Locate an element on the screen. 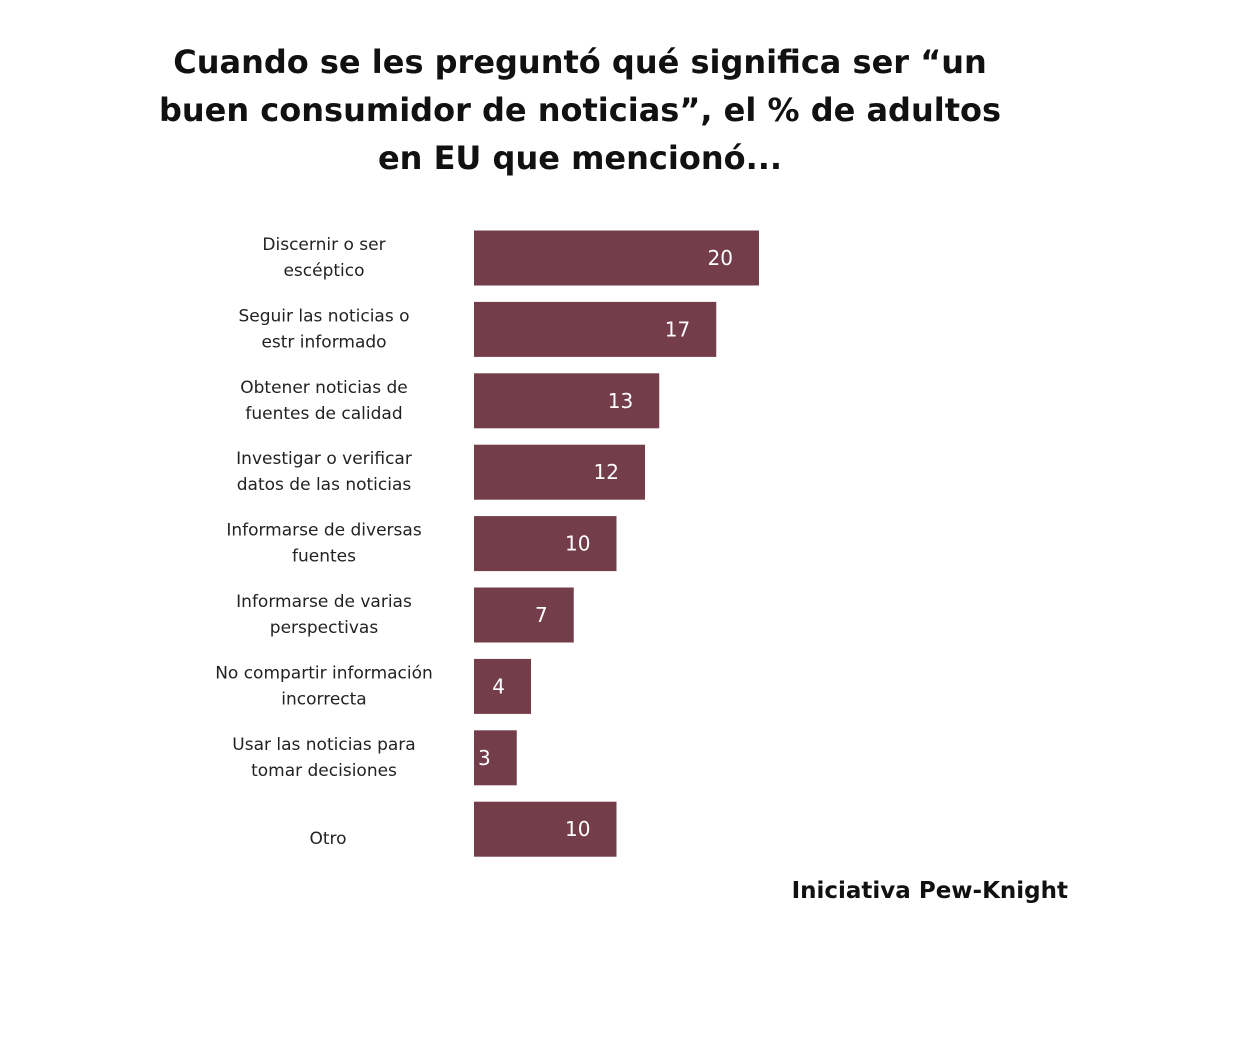 Image resolution: width=1256 pixels, height=1048 pixels. bar-value-label-1: 17 is located at coordinates (677, 329).